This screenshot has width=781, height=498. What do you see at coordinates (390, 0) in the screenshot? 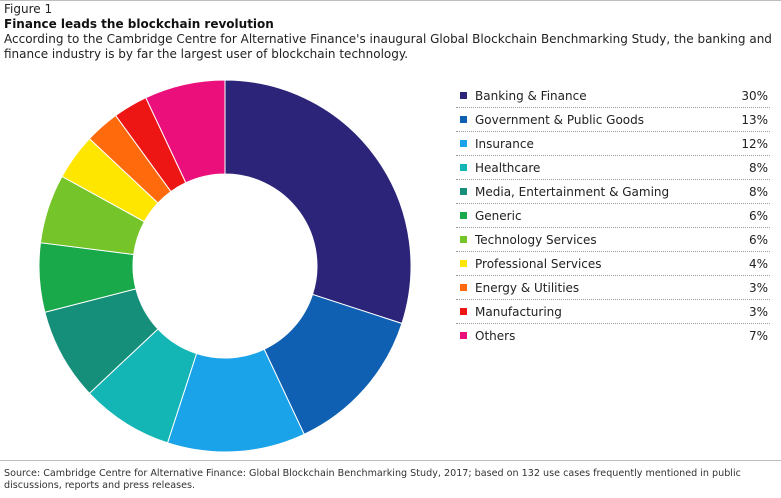
I see `top-rule` at bounding box center [390, 0].